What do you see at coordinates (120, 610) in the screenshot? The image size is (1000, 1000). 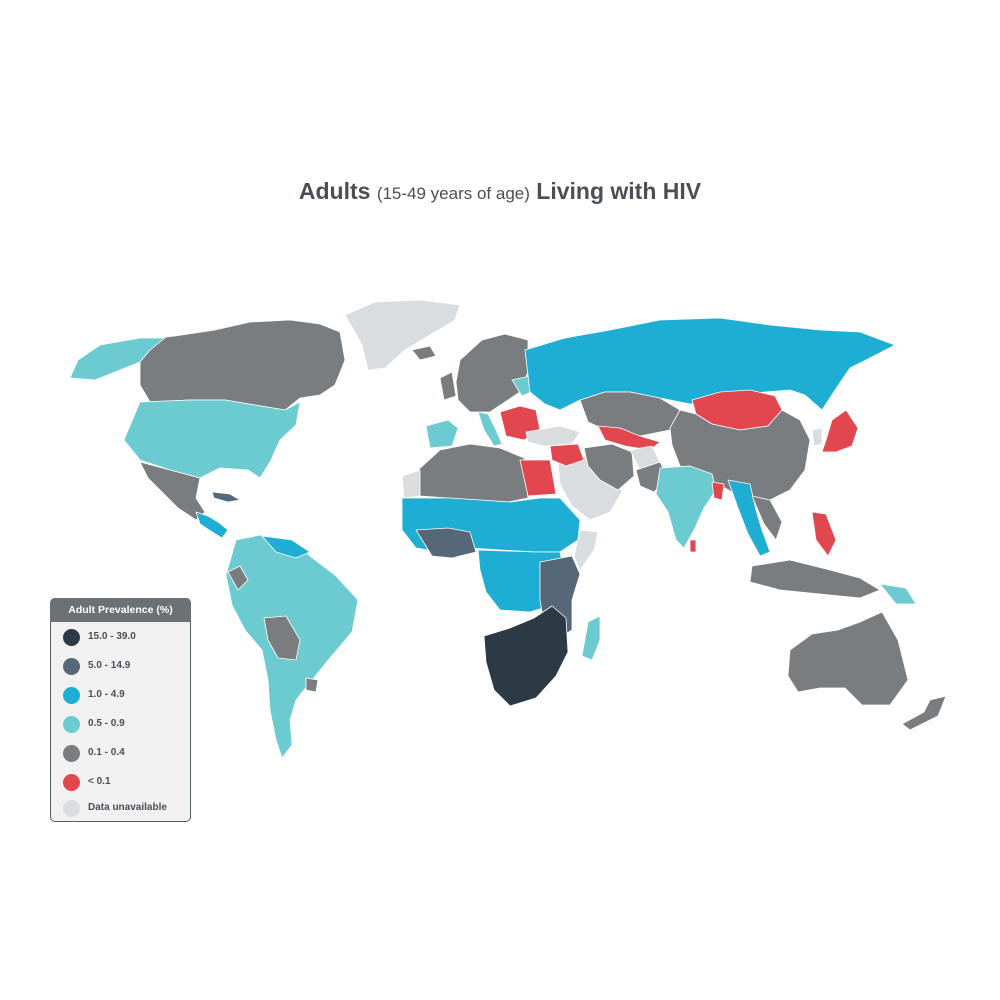 I see `legend-title: Adult Prevalence (%)` at bounding box center [120, 610].